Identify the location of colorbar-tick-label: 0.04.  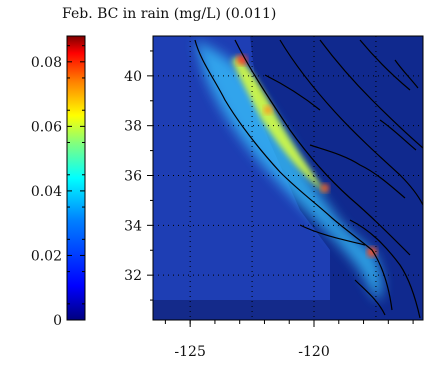
(46, 192).